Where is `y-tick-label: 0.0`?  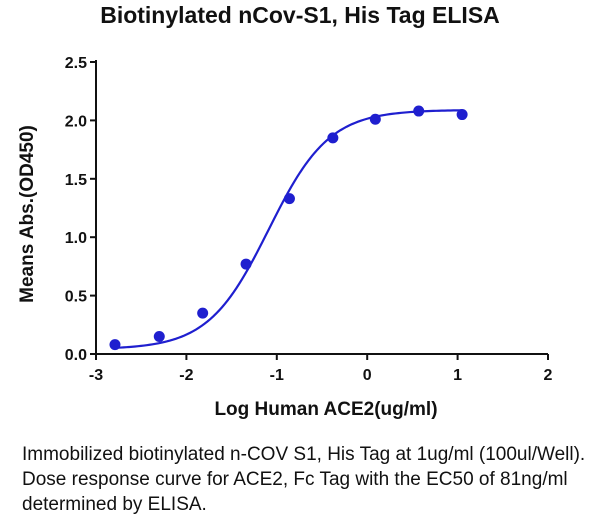
y-tick-label: 0.0 is located at coordinates (76, 355).